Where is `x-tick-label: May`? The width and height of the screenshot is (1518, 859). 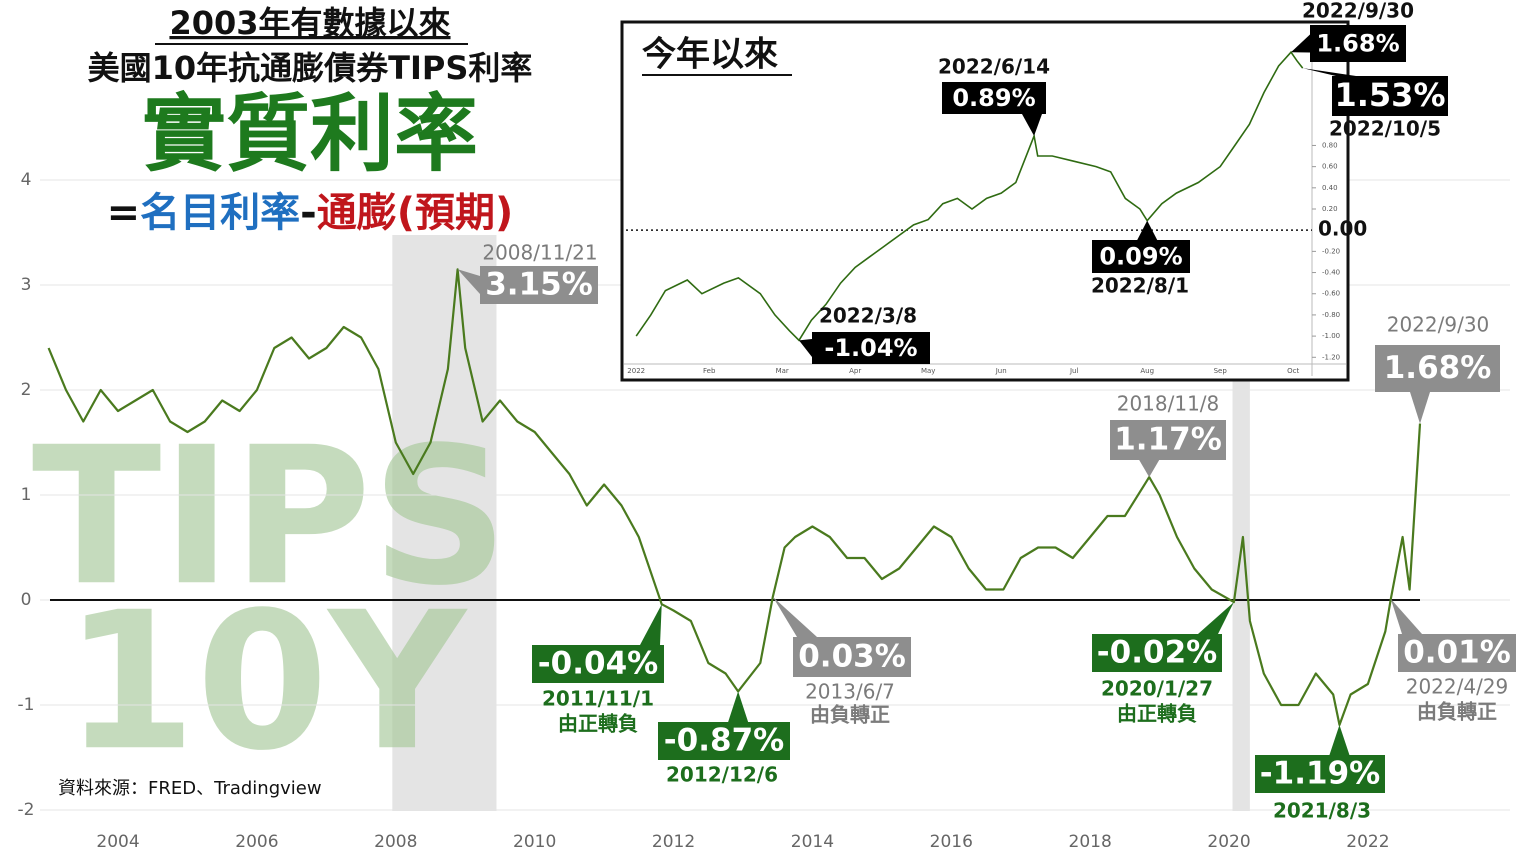
x-tick-label: May is located at coordinates (928, 371).